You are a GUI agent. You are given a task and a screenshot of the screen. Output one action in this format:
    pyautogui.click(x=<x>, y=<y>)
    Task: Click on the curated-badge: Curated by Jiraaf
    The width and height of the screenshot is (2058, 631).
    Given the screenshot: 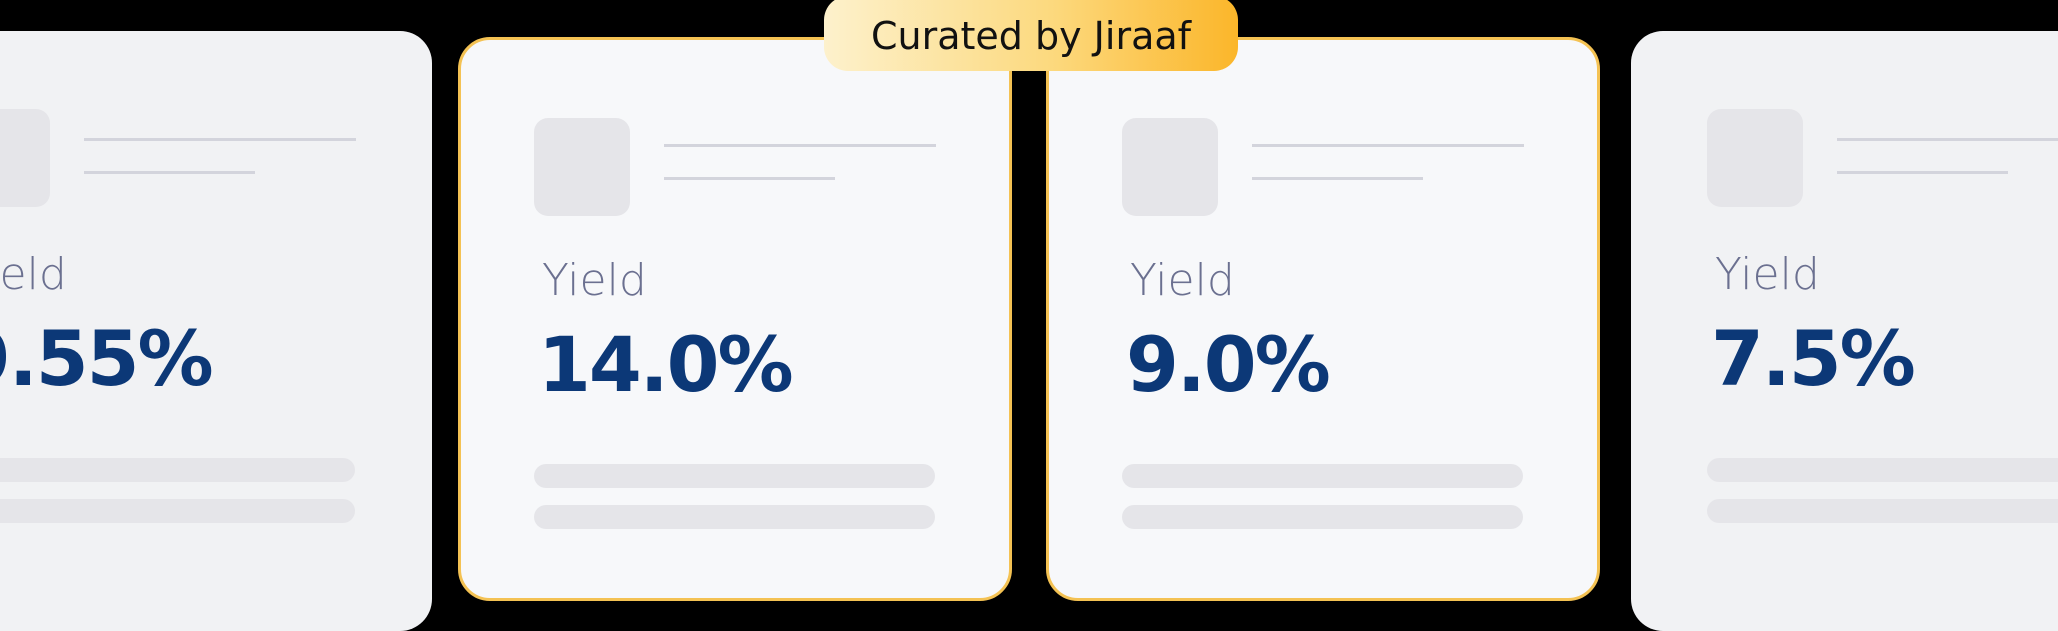 What is the action you would take?
    pyautogui.click(x=1031, y=35)
    